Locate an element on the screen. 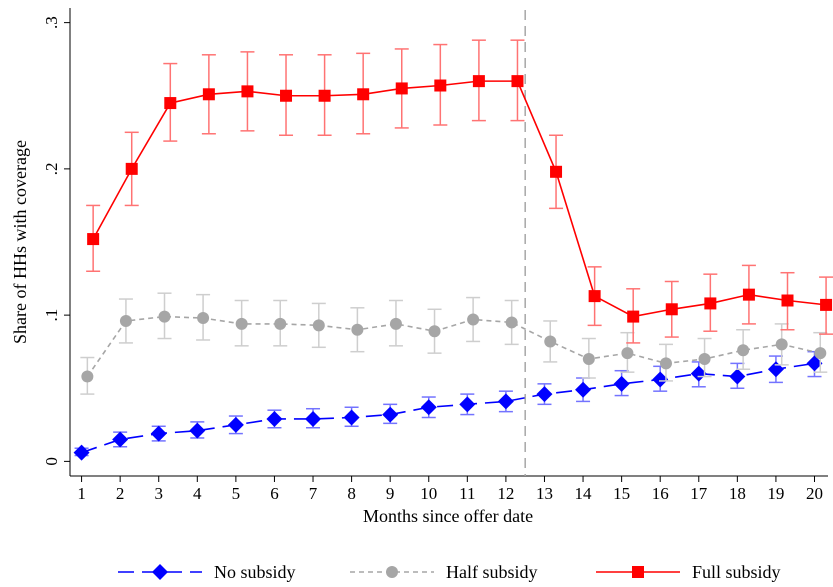  y-tick-label: 0 is located at coordinates (51, 461).